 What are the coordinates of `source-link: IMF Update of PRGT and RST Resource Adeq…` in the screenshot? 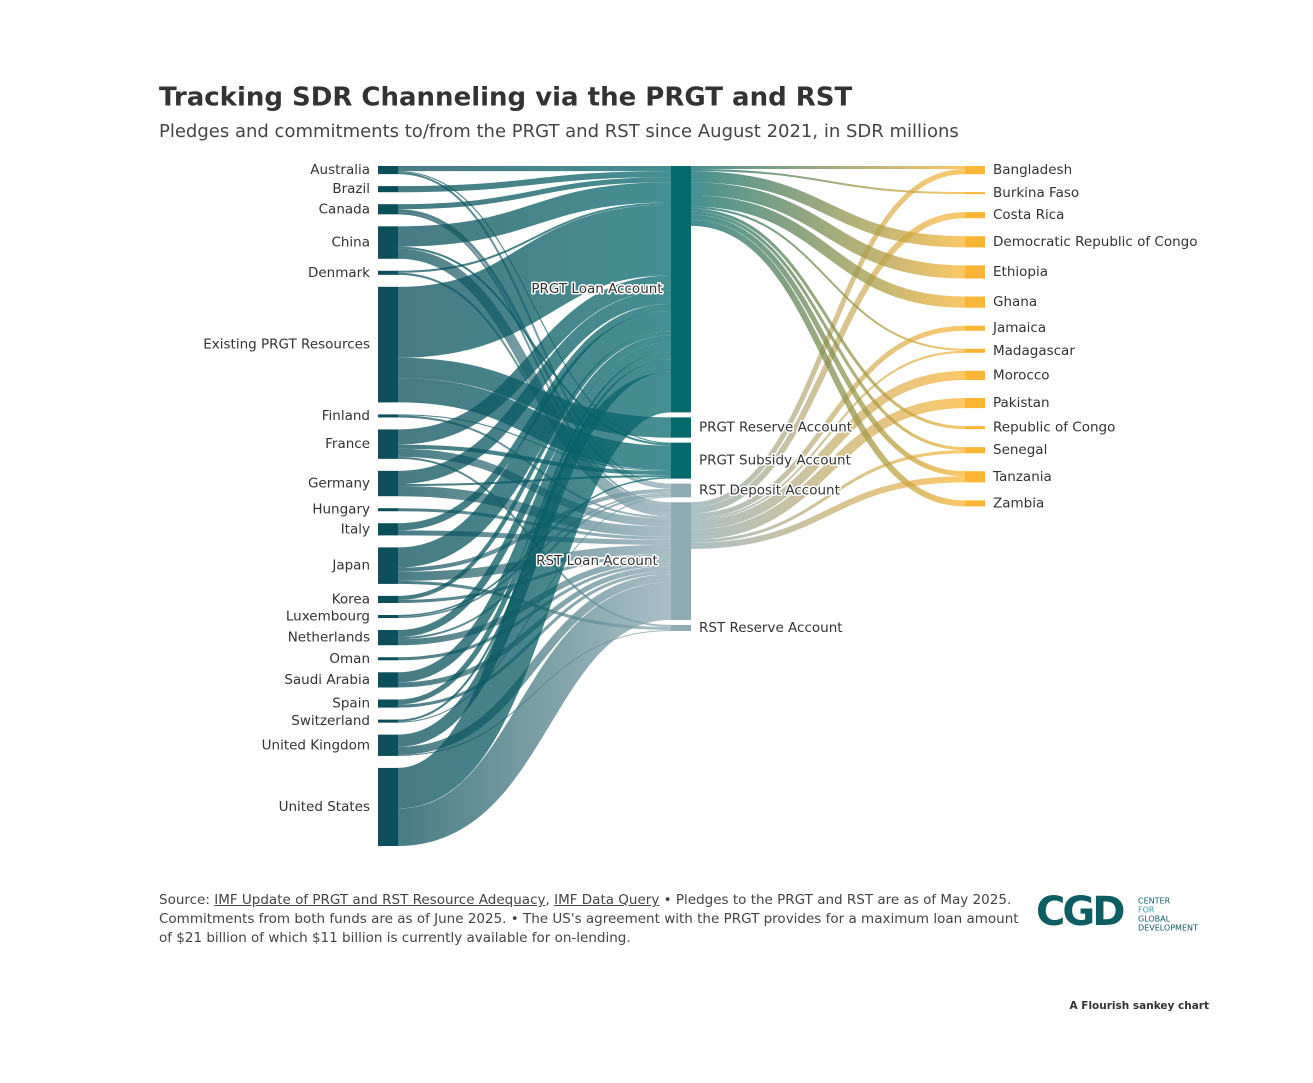 It's located at (380, 900).